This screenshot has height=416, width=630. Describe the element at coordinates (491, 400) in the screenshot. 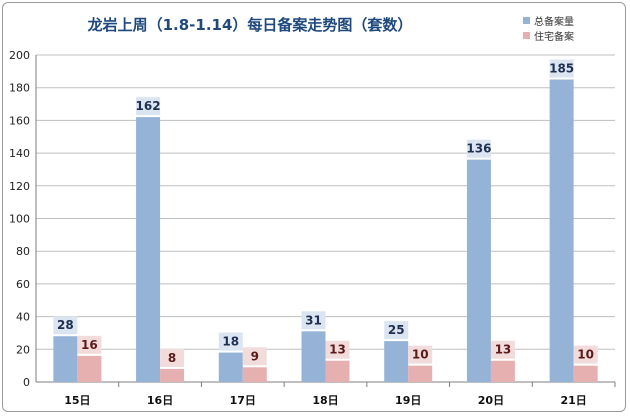

I see `x-category-label: 20日` at that location.